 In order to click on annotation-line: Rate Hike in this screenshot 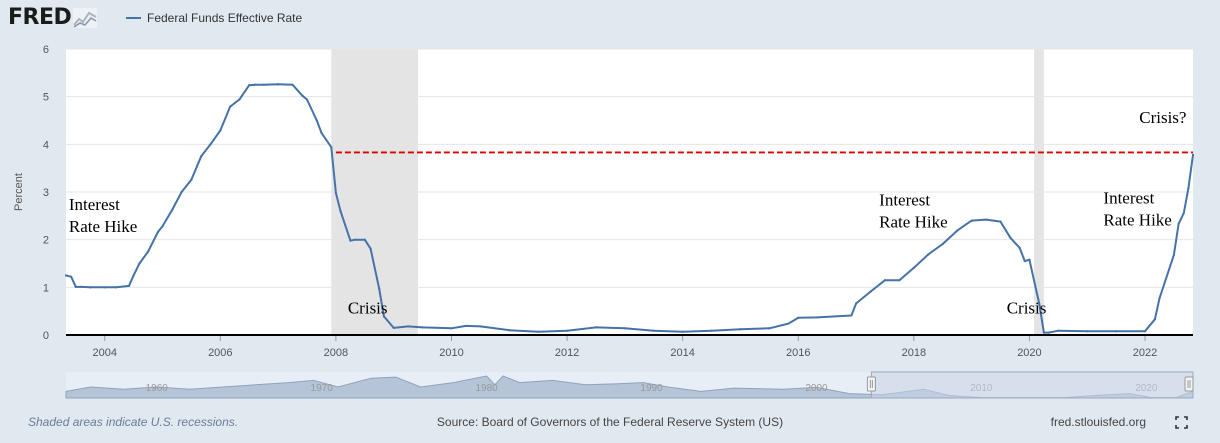, I will do `click(103, 226)`.